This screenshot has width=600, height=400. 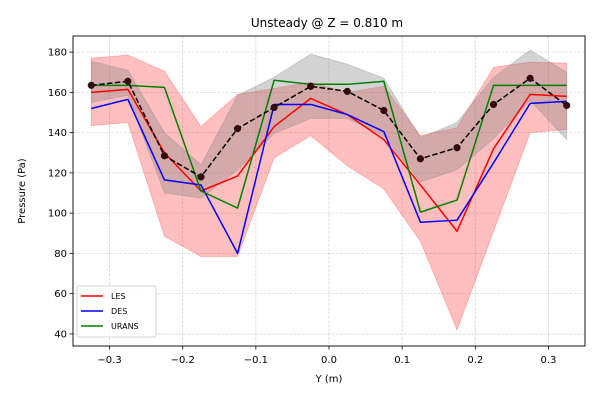 I want to click on y-tick-label: 40, so click(x=60, y=334).